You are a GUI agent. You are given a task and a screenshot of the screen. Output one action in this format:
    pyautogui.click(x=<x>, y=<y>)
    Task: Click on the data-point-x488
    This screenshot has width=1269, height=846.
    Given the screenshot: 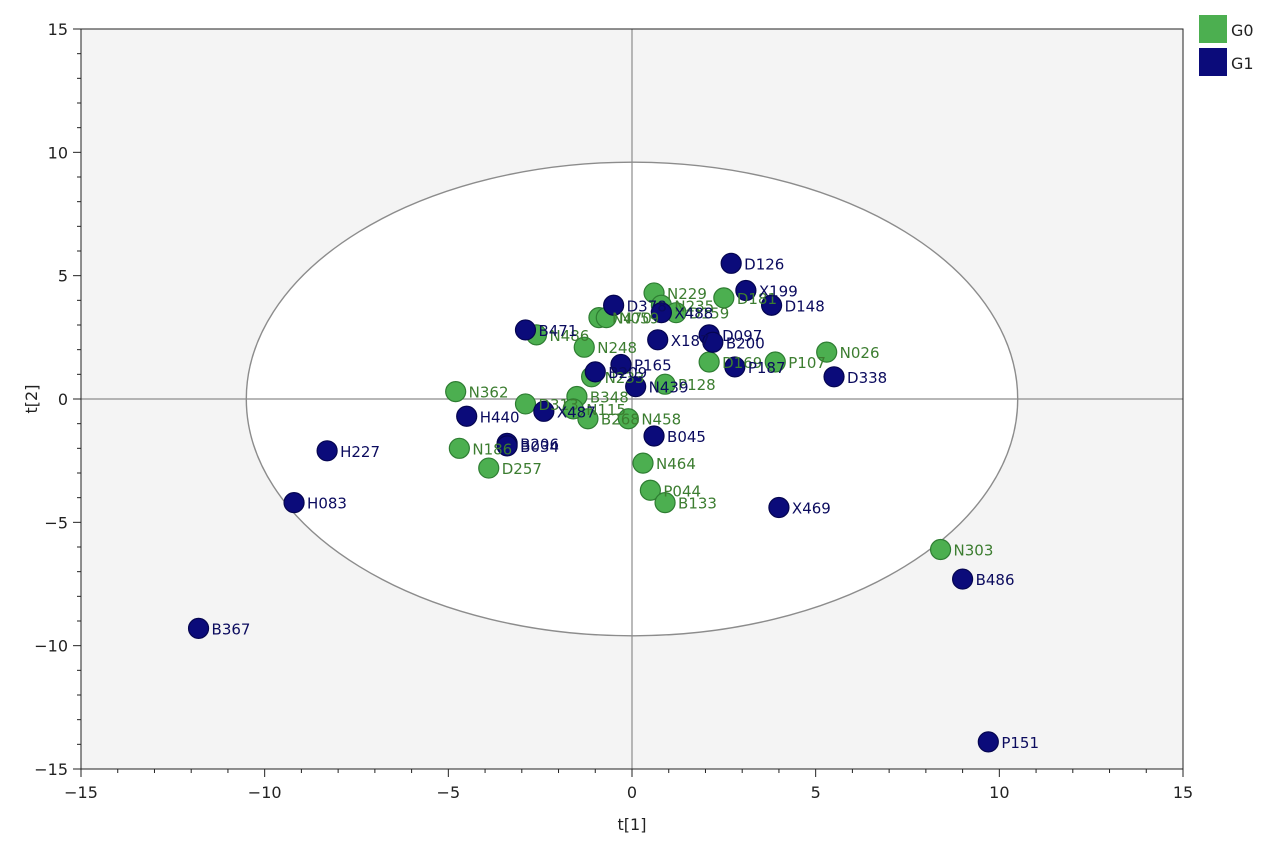 What is the action you would take?
    pyautogui.click(x=661, y=313)
    